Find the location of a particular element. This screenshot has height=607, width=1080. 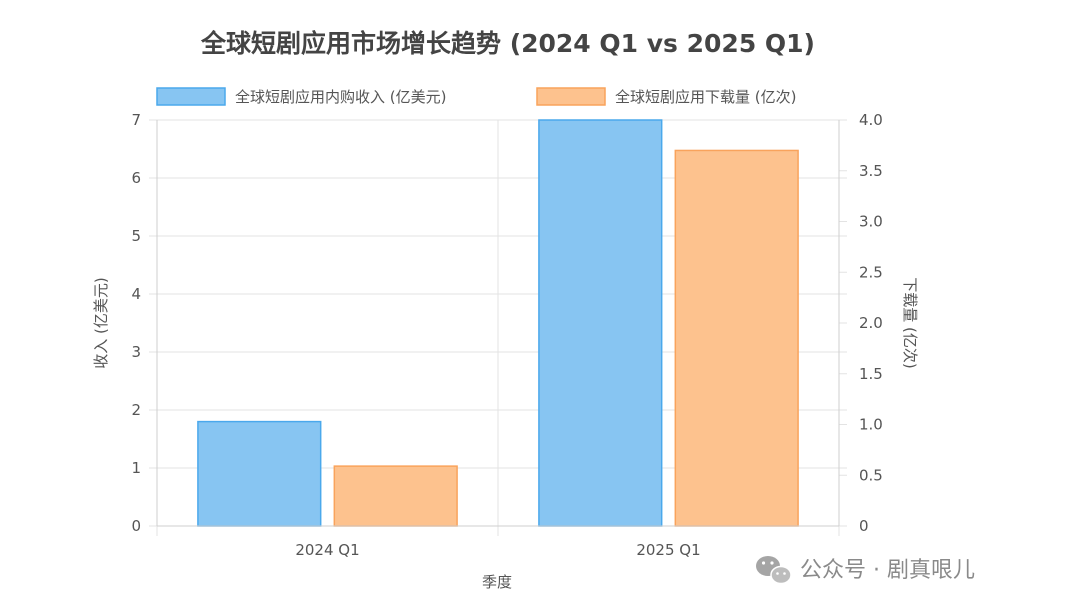

y2-axis-title: 下载量 (亿次) is located at coordinates (910, 322).